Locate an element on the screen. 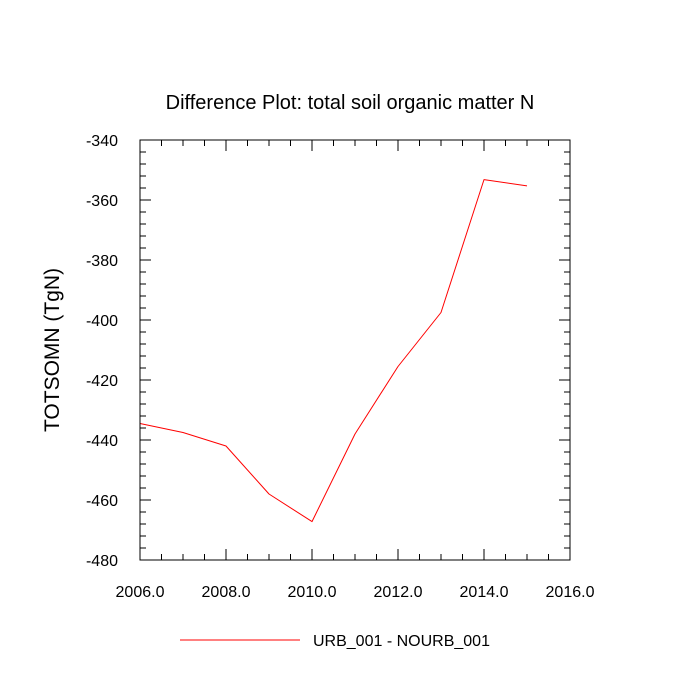 This screenshot has height=700, width=700. y-tick-label: -400 is located at coordinates (102, 321).